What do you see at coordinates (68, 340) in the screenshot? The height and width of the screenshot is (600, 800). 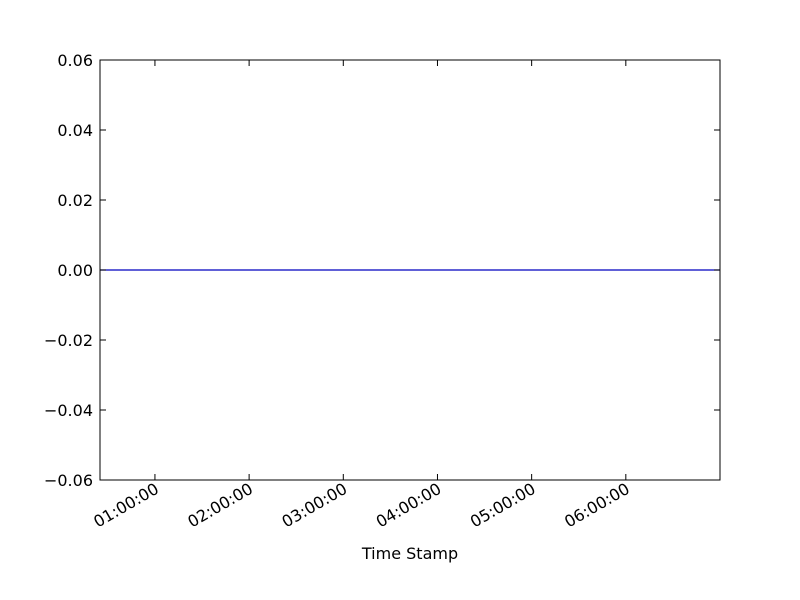 I see `y-tick-label: −0.02` at bounding box center [68, 340].